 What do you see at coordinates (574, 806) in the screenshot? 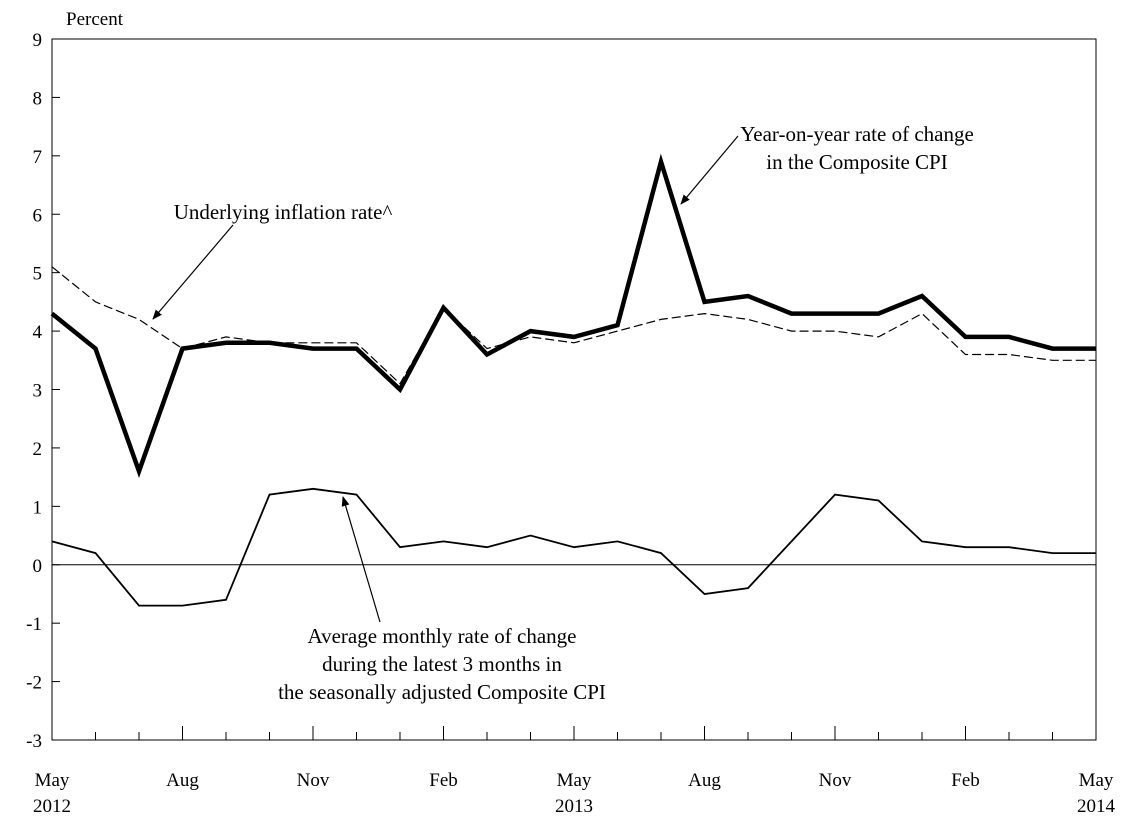
I see `x-tick-year: 2013` at bounding box center [574, 806].